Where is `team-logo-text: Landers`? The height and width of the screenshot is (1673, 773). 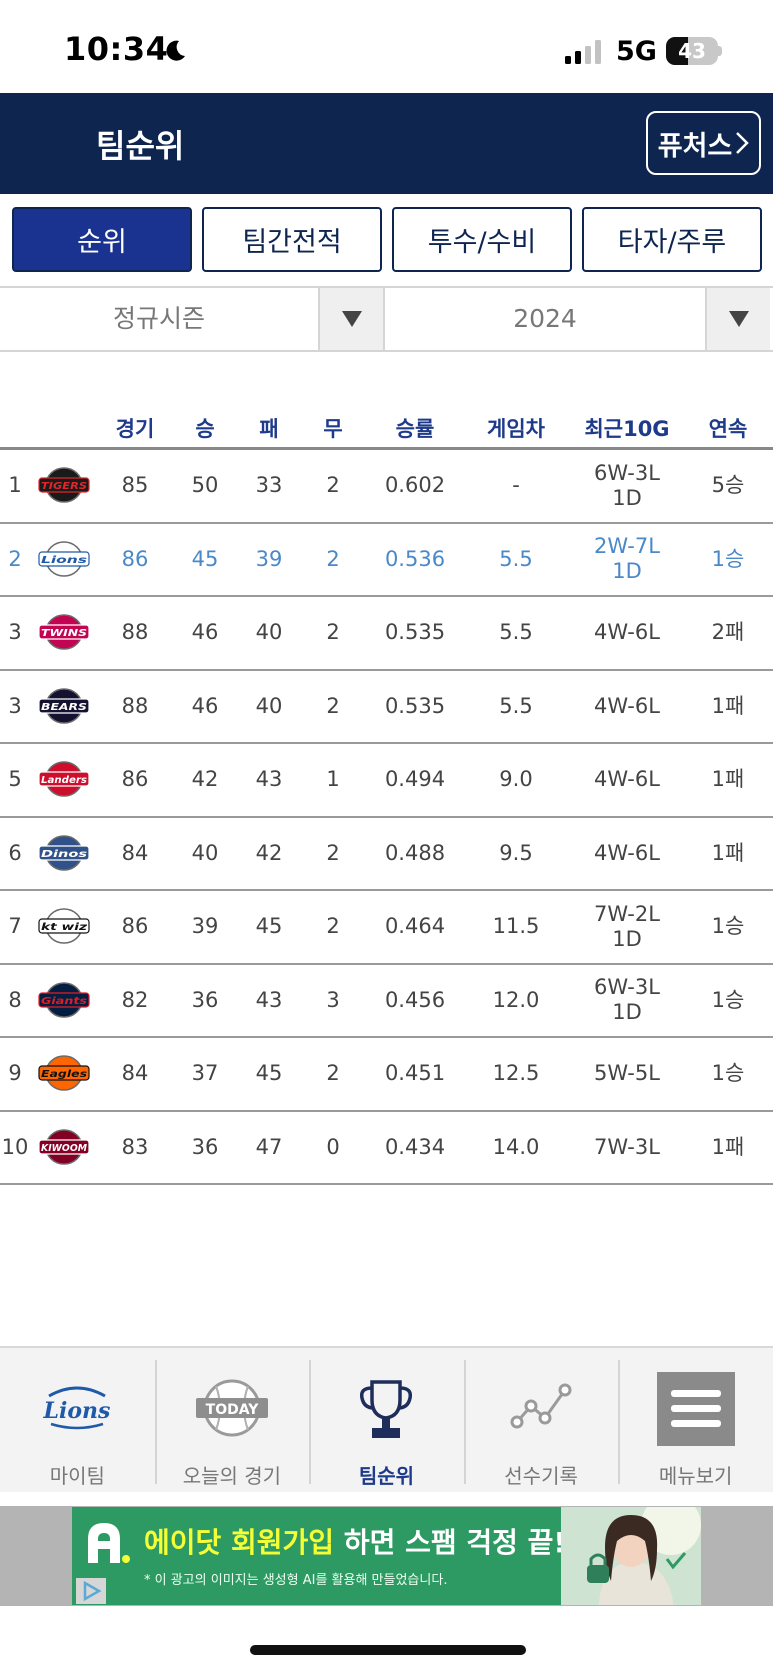
team-logo-text: Landers is located at coordinates (64, 780).